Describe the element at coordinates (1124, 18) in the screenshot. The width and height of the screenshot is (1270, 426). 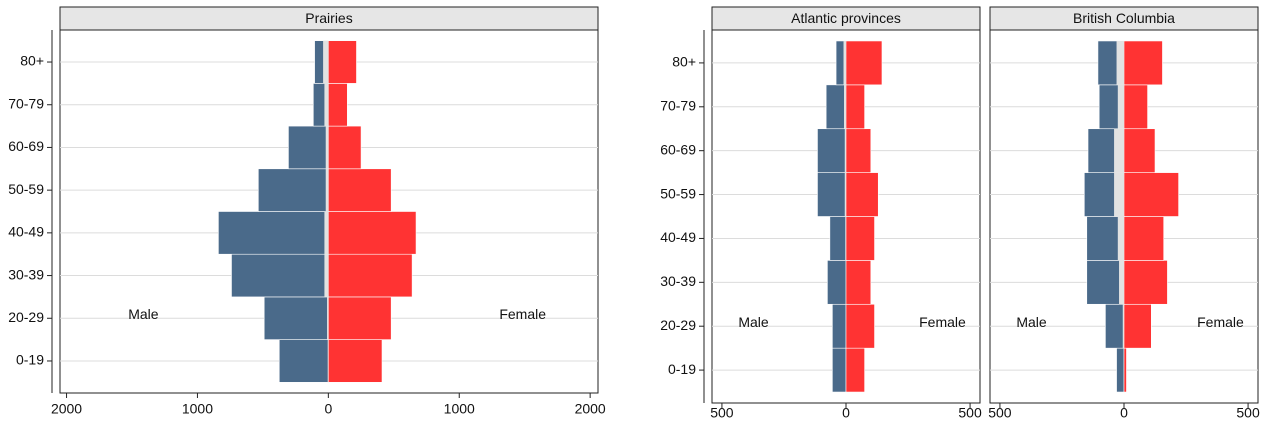
I see `panel-title: British Columbia` at that location.